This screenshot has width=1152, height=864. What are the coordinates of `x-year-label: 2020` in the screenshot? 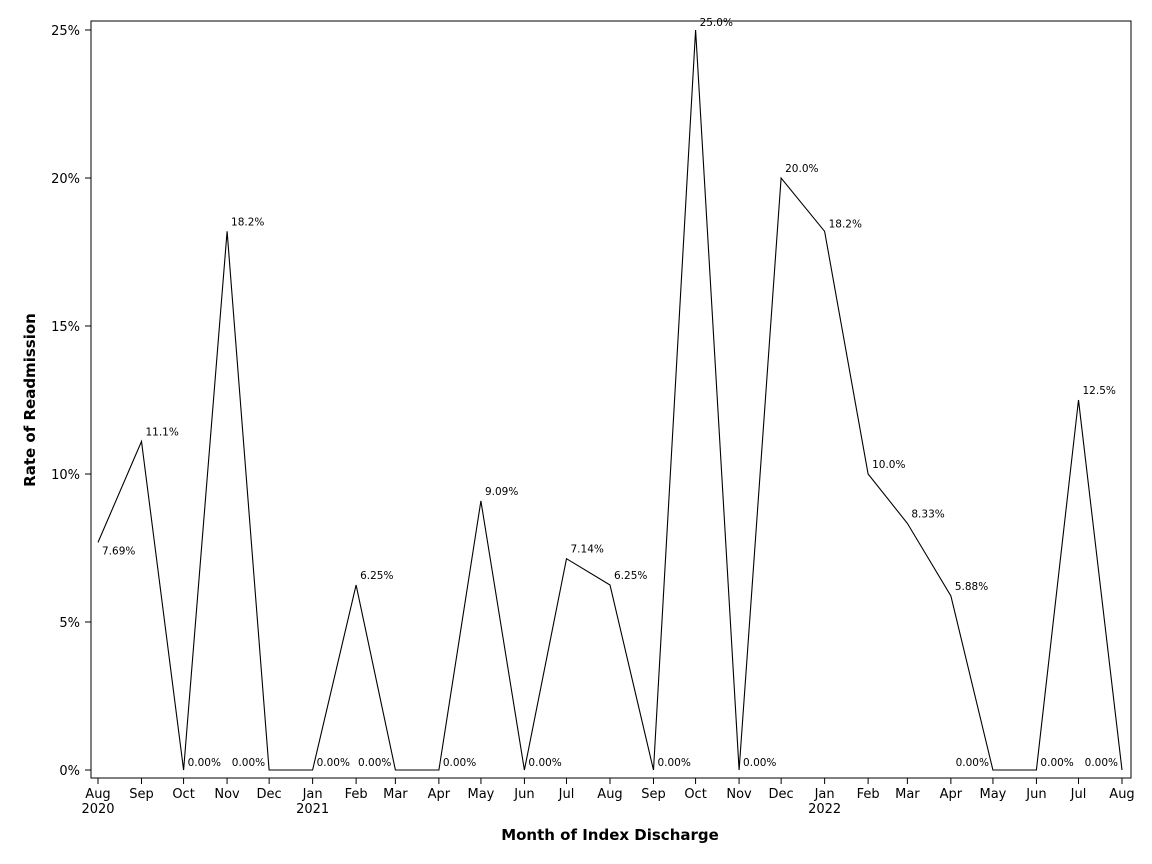 It's located at (97, 809).